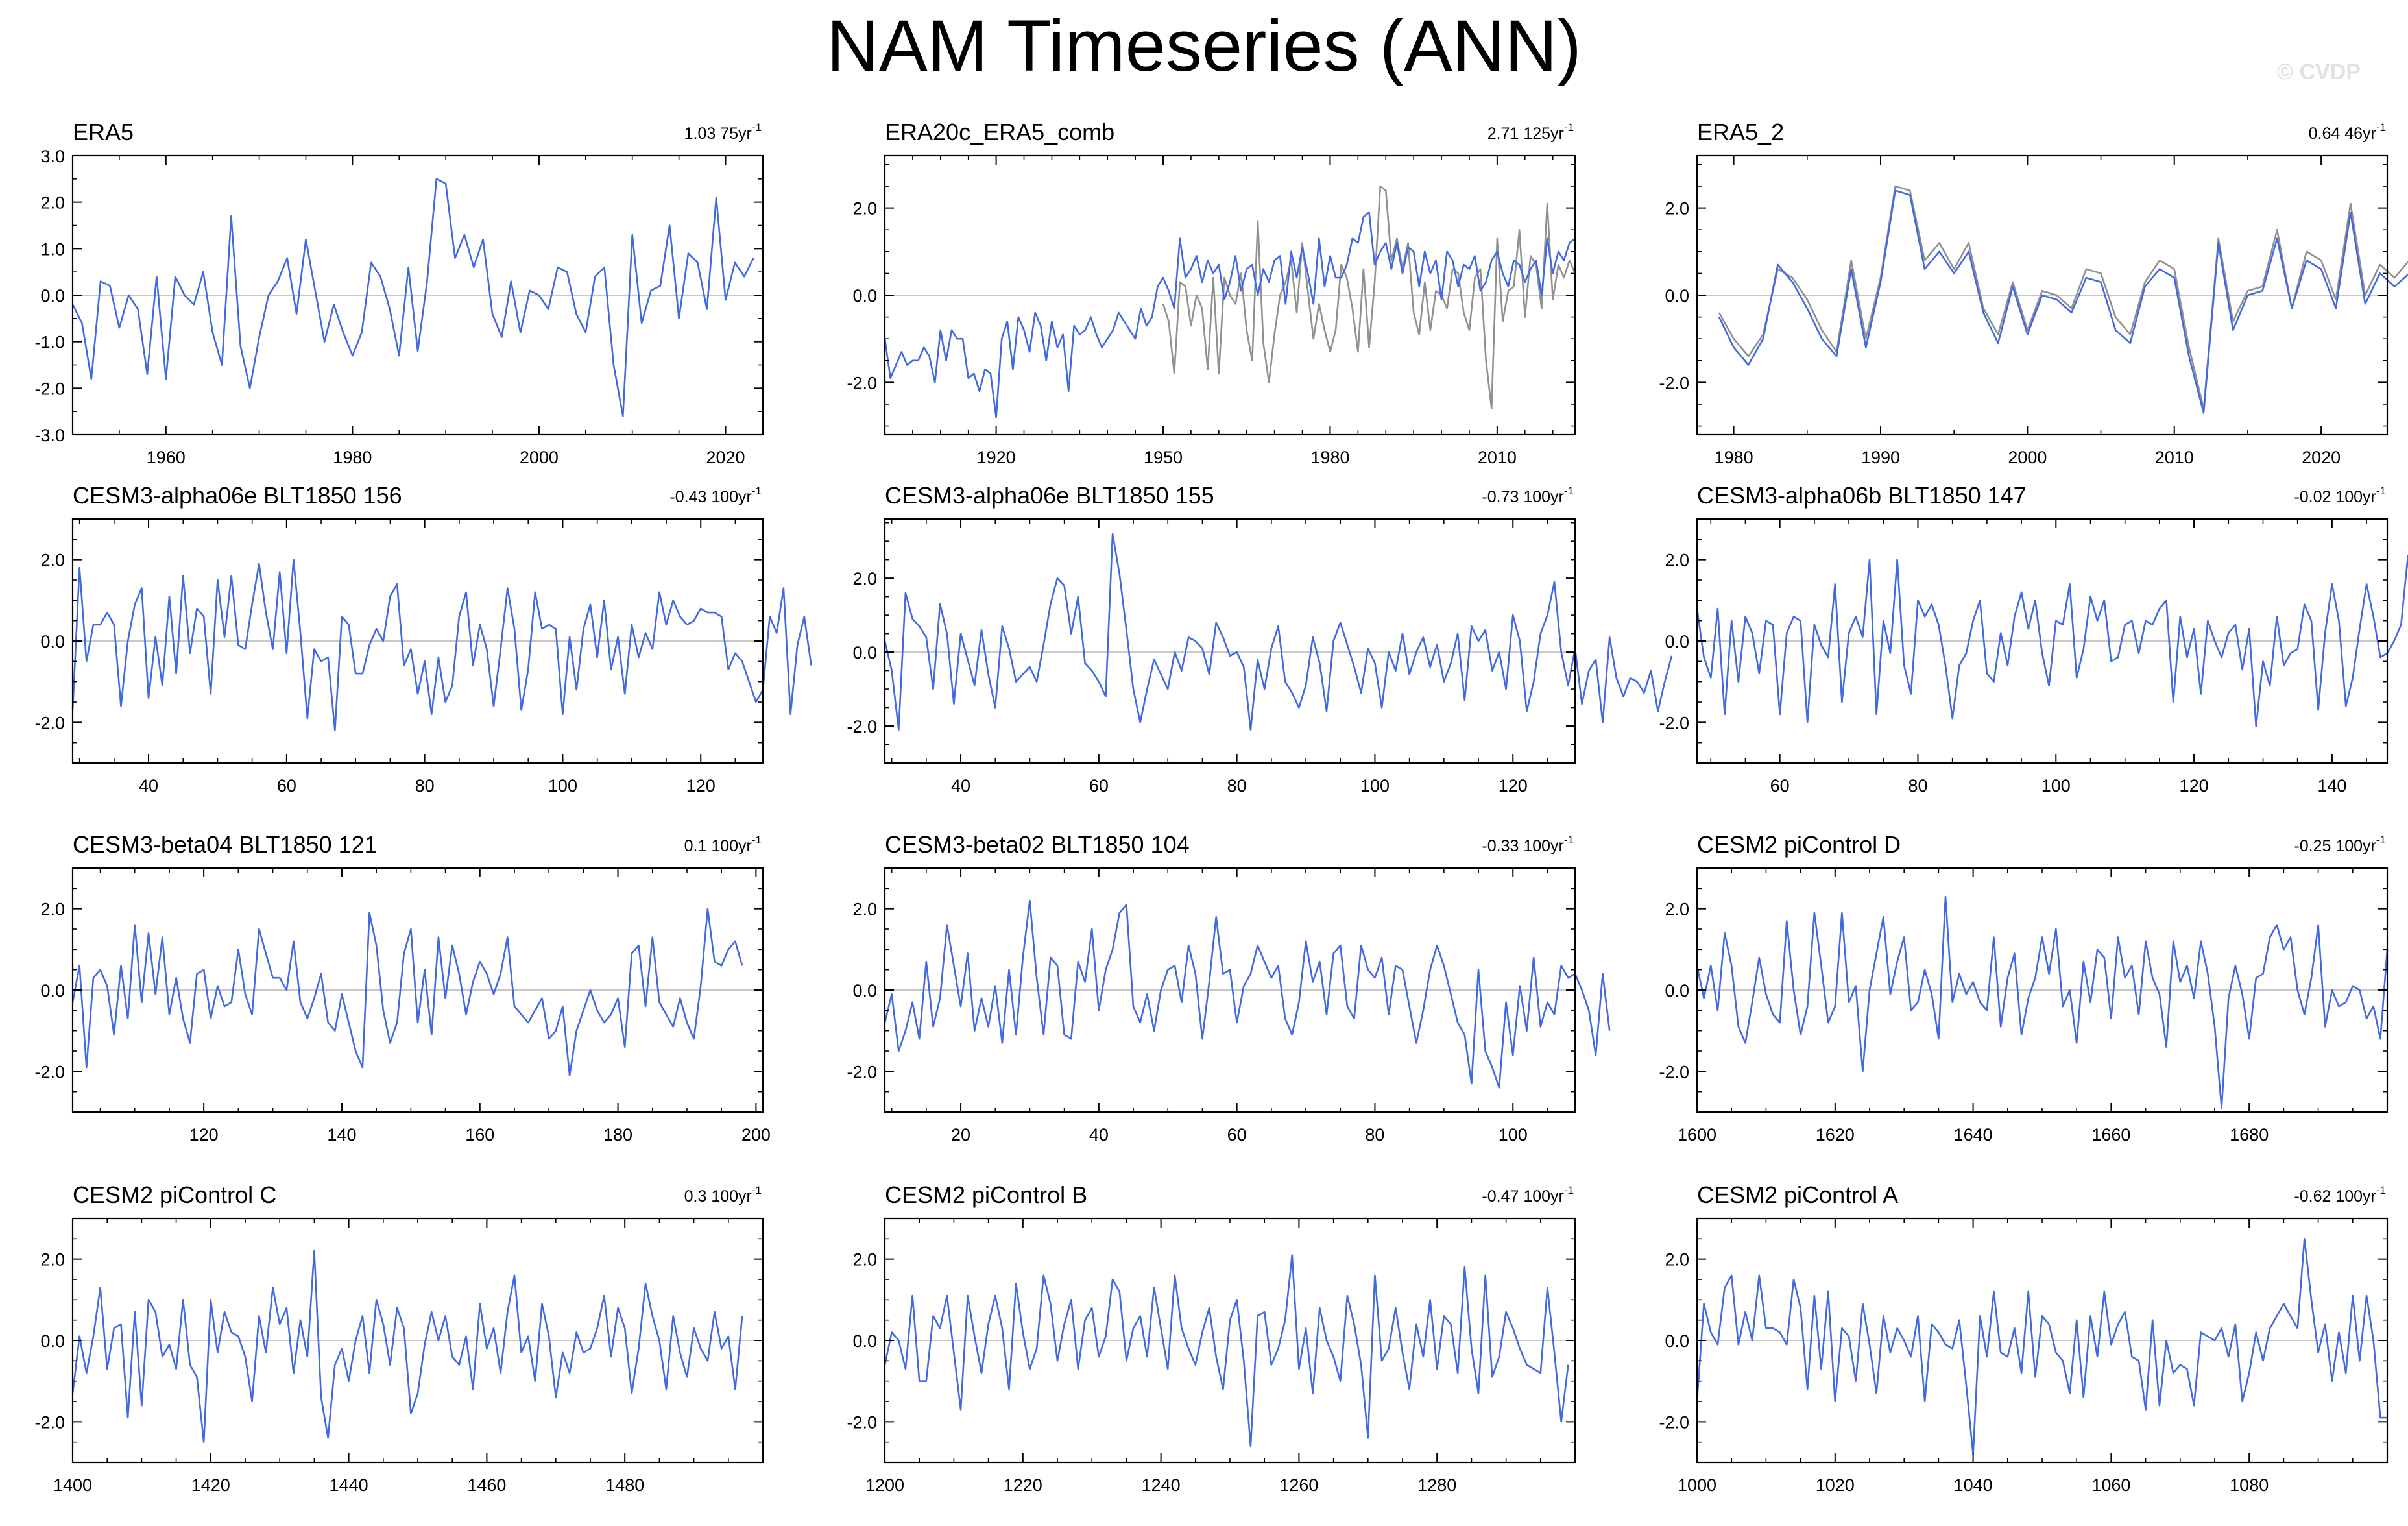  Describe the element at coordinates (103, 132) in the screenshot. I see `panel-title: ERA5` at that location.